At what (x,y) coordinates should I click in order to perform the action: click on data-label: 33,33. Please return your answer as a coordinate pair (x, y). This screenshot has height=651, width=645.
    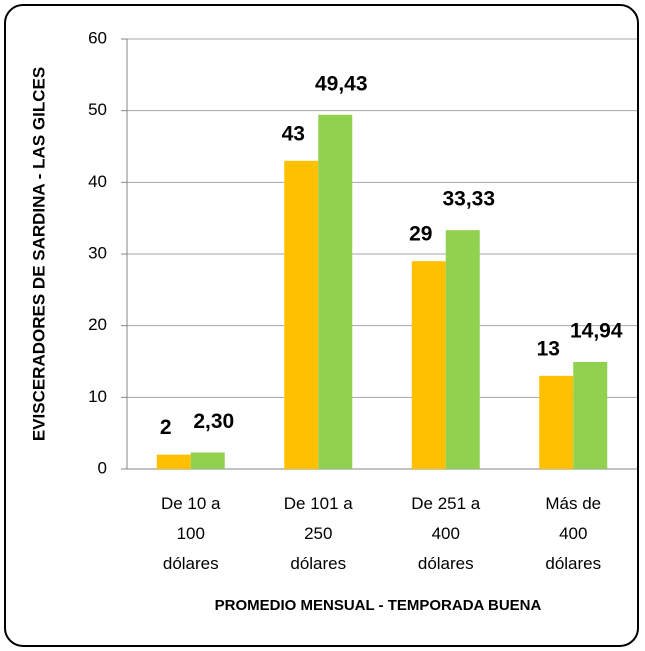
    Looking at the image, I should click on (468, 199).